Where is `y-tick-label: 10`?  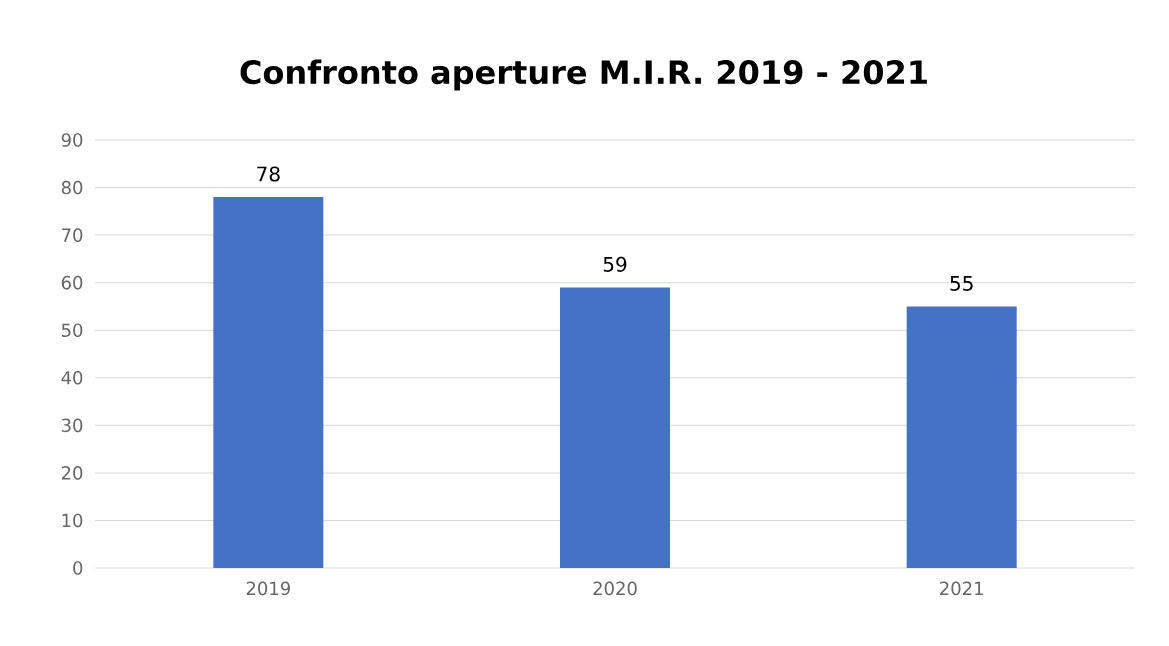
y-tick-label: 10 is located at coordinates (72, 520).